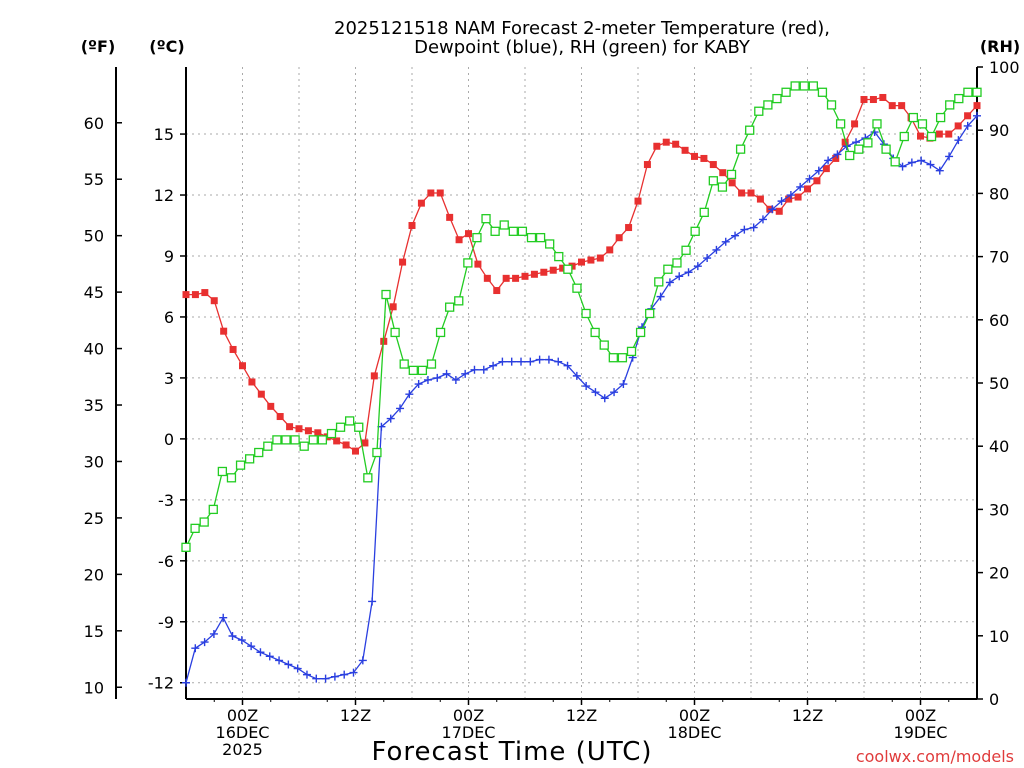  I want to click on rh-tick-label: 0, so click(994, 699).